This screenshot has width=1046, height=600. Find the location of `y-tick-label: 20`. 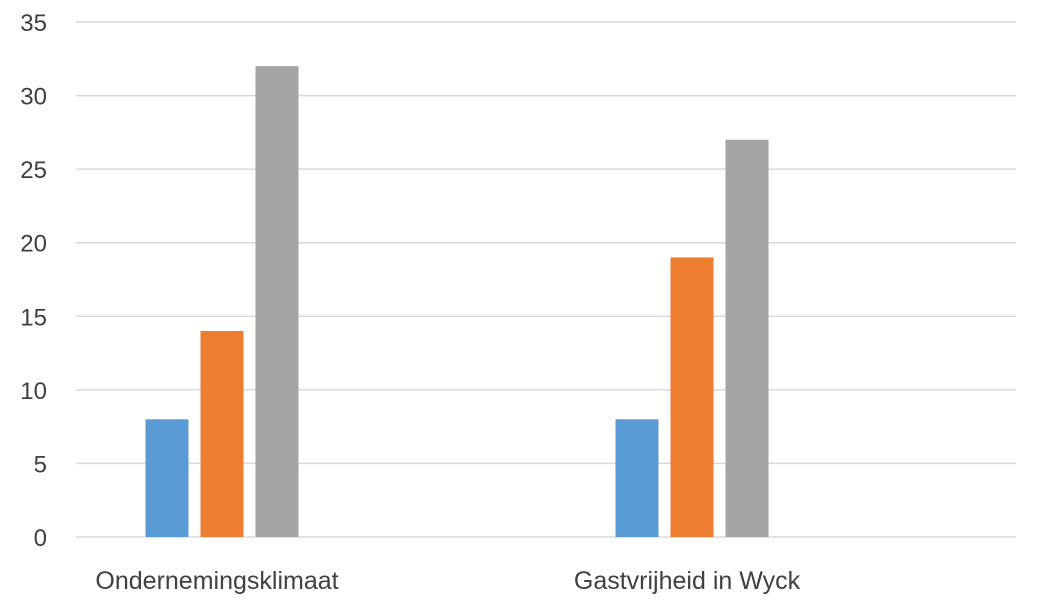

y-tick-label: 20 is located at coordinates (33, 244).